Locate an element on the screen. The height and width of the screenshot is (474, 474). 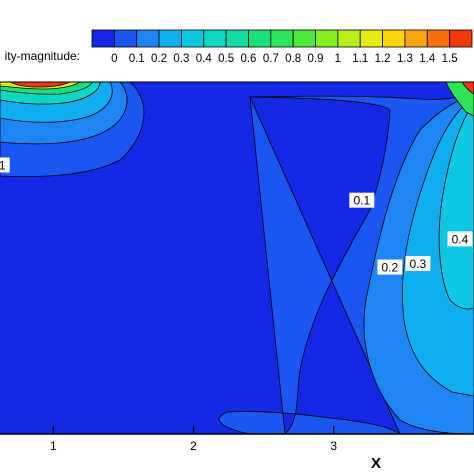
field-level-peak-left is located at coordinates (40, 85).